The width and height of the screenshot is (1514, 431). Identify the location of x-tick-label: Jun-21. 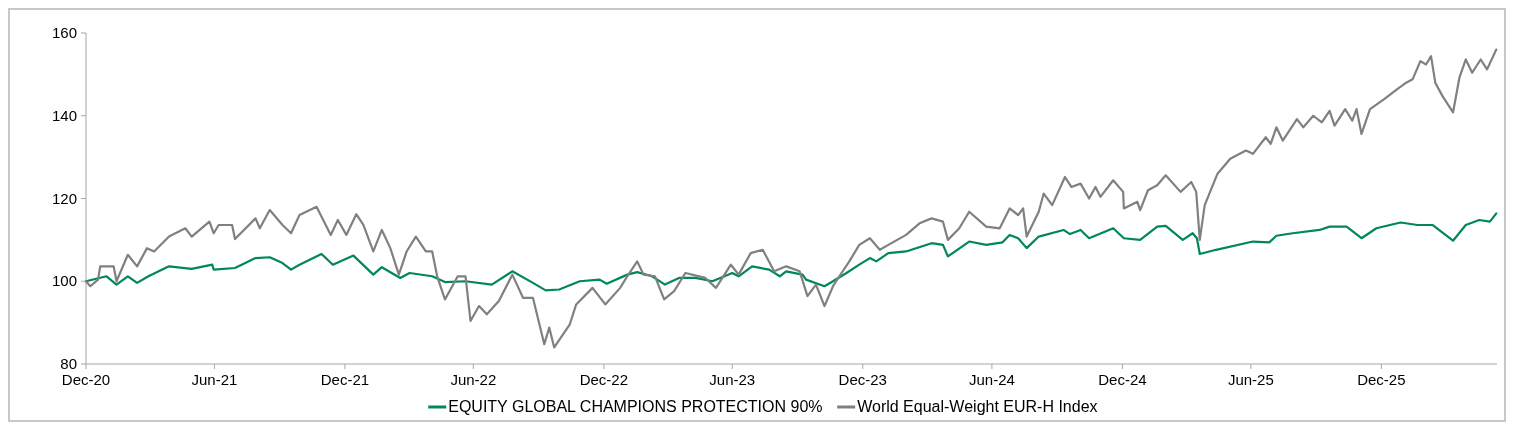
(214, 379).